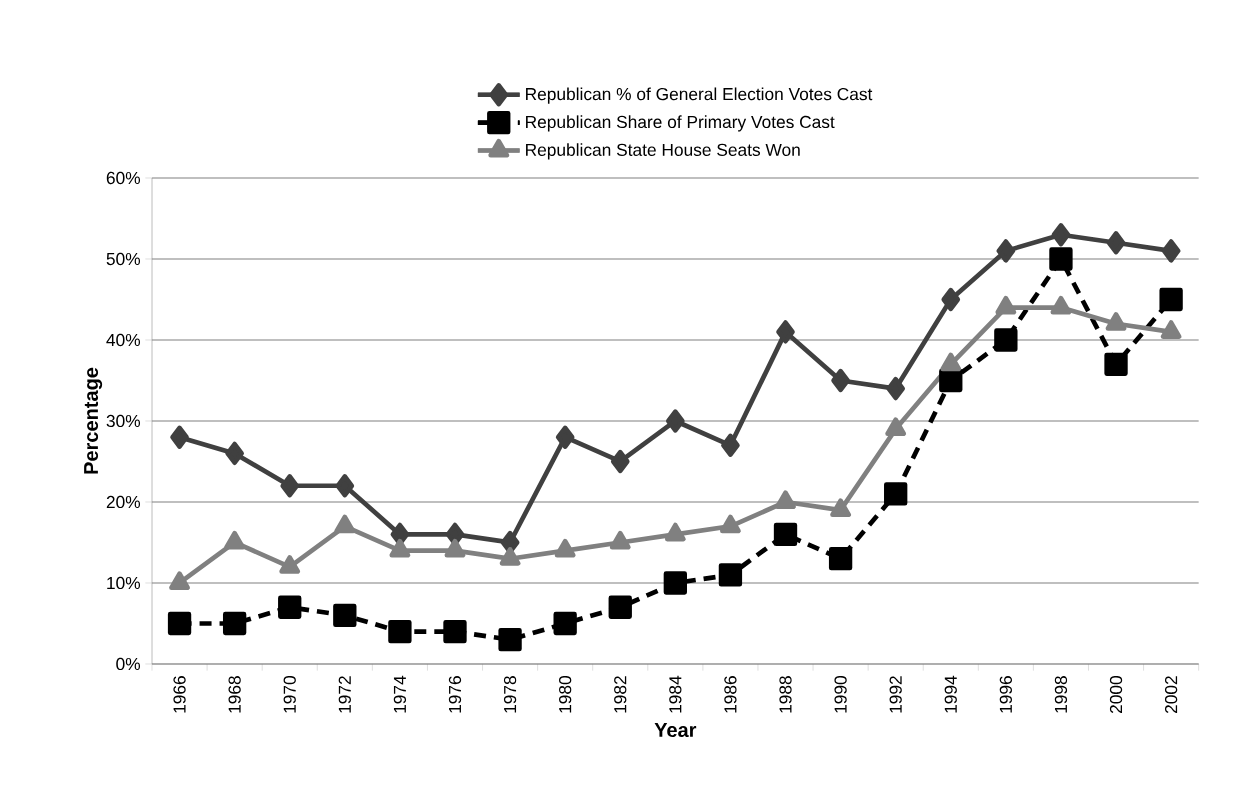 The image size is (1247, 793). I want to click on x-tick-label: 1974, so click(400, 694).